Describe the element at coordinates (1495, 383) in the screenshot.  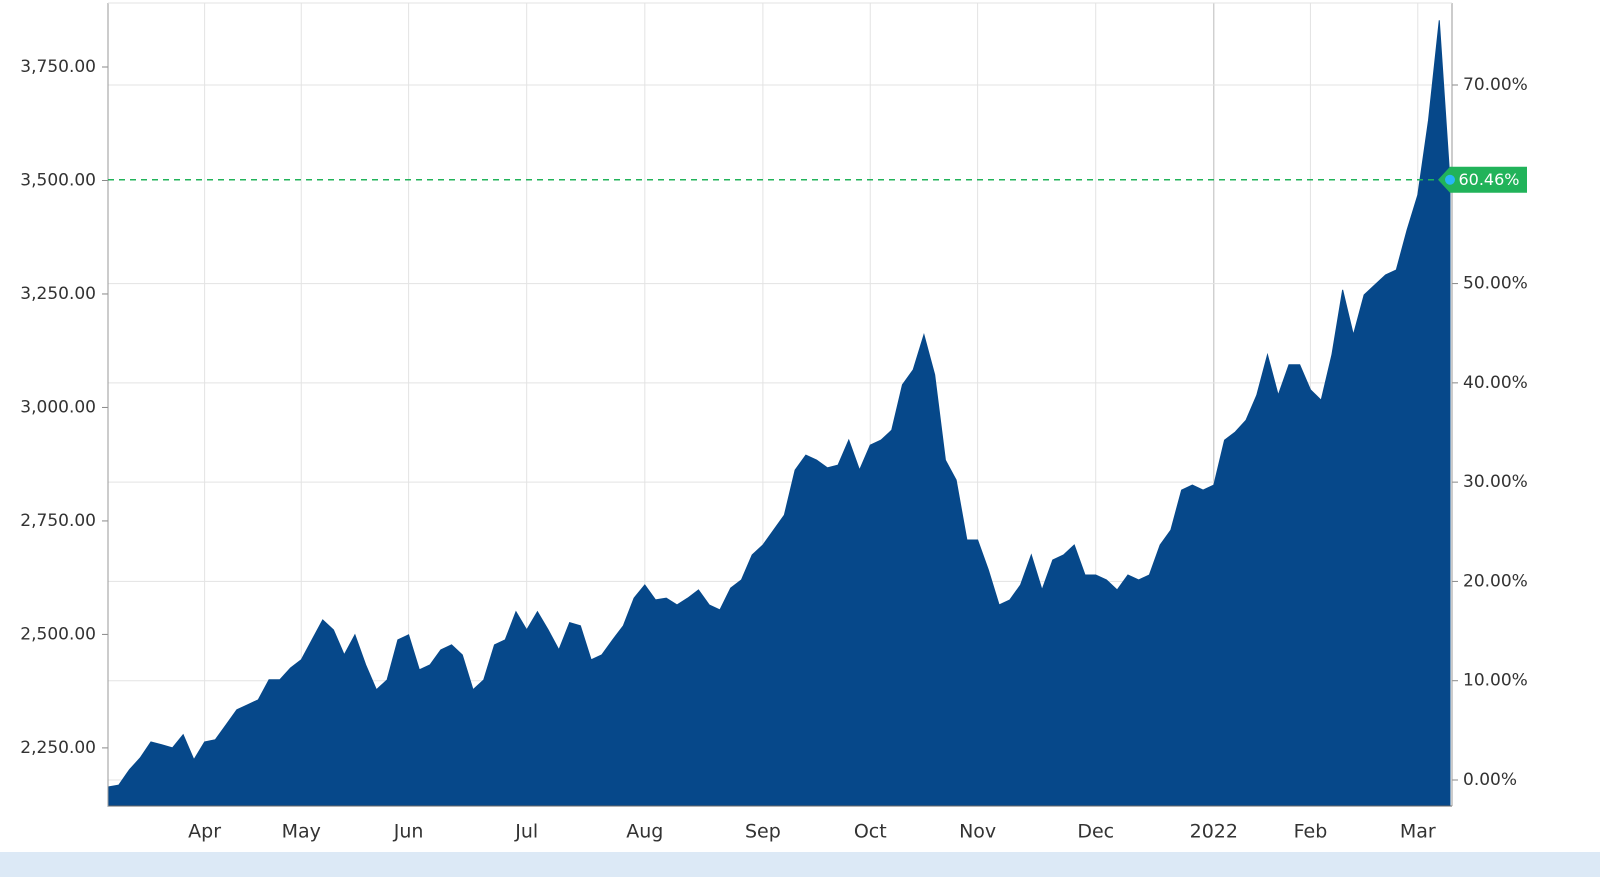
I see `y2-tick-label: 40.00%` at that location.